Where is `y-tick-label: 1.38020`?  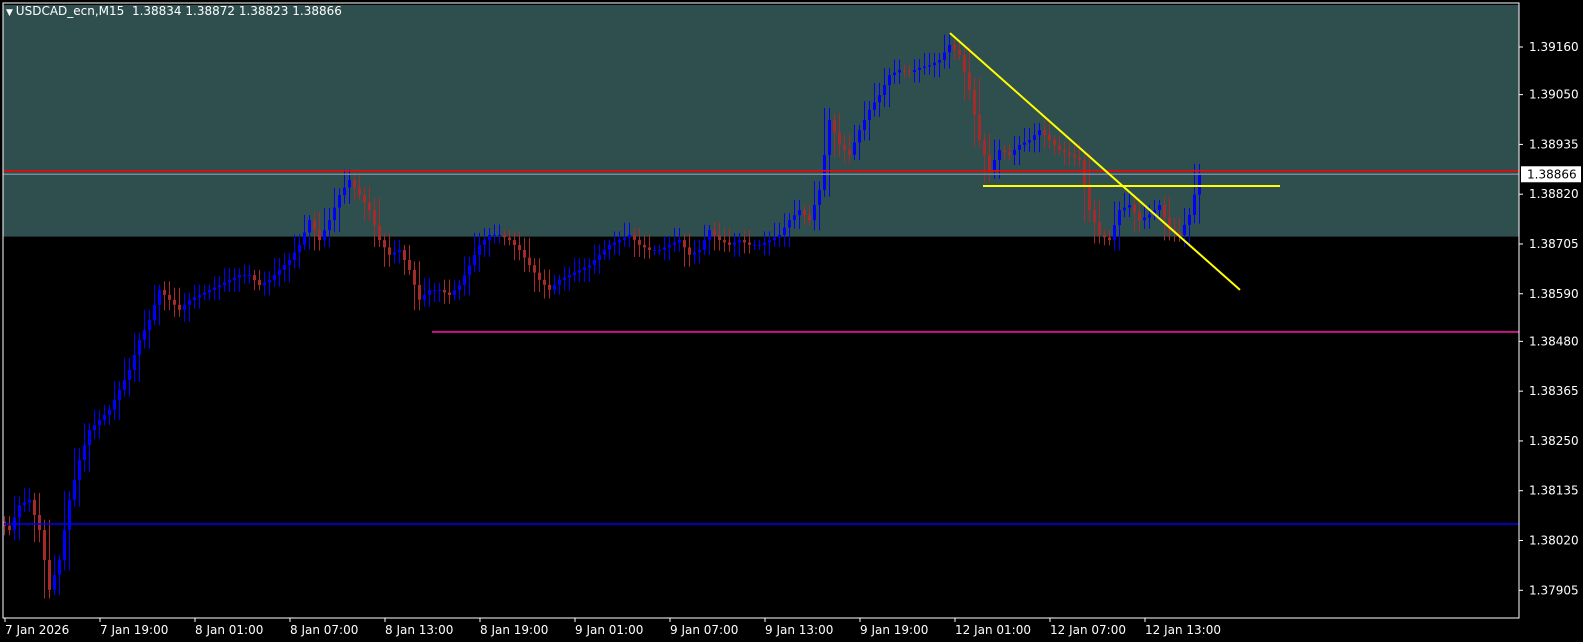
y-tick-label: 1.38020 is located at coordinates (1554, 541).